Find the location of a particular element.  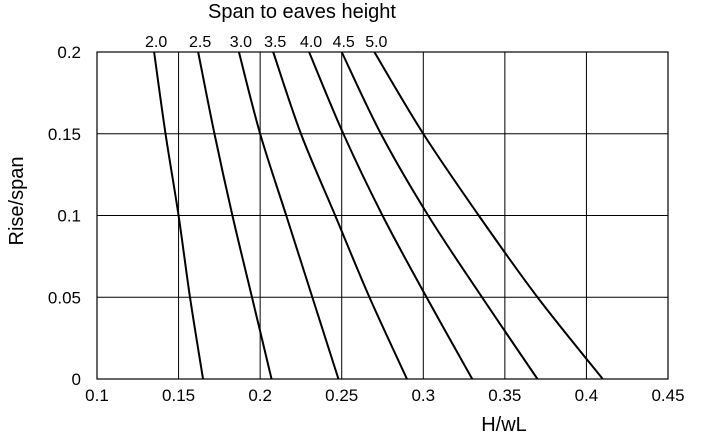

x-axis-title: H/wL is located at coordinates (504, 425).